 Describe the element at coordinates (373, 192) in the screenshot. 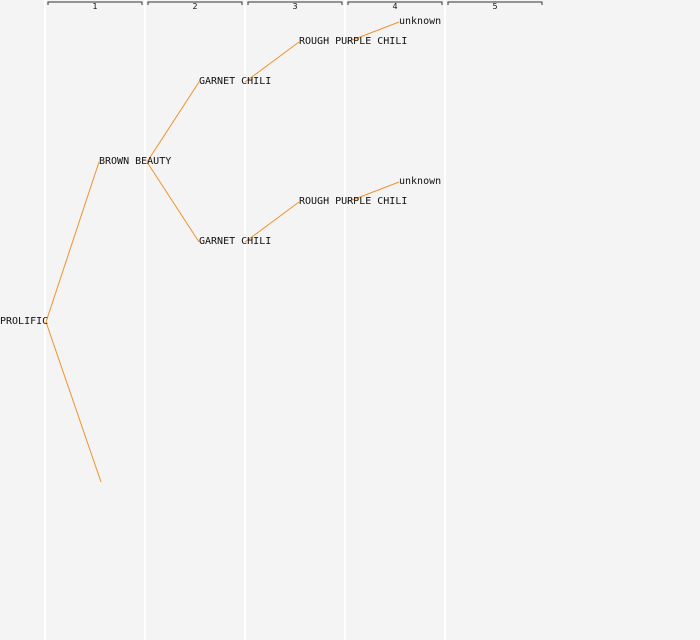

I see `edge-sdss` at that location.